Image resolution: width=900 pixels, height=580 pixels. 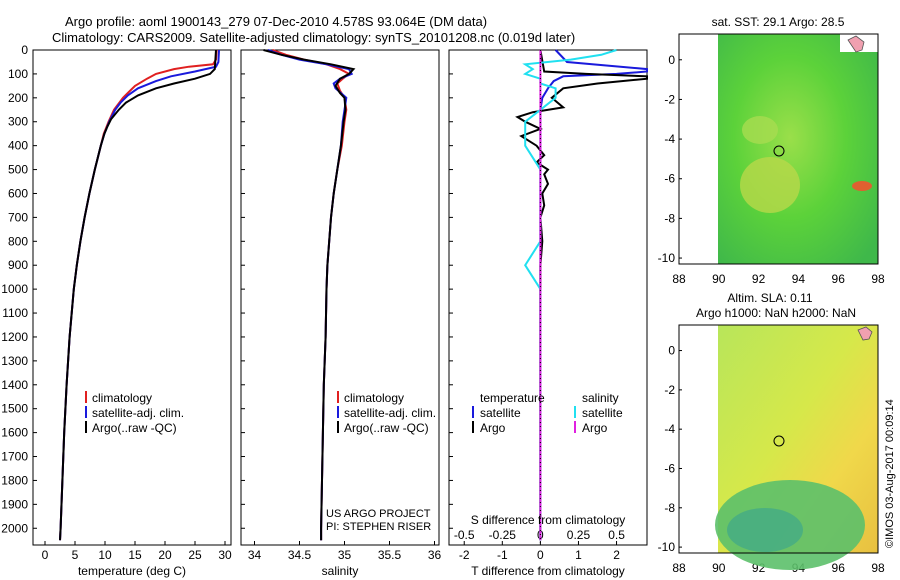 I want to click on s-tick-label: -0.5, so click(x=464, y=535).